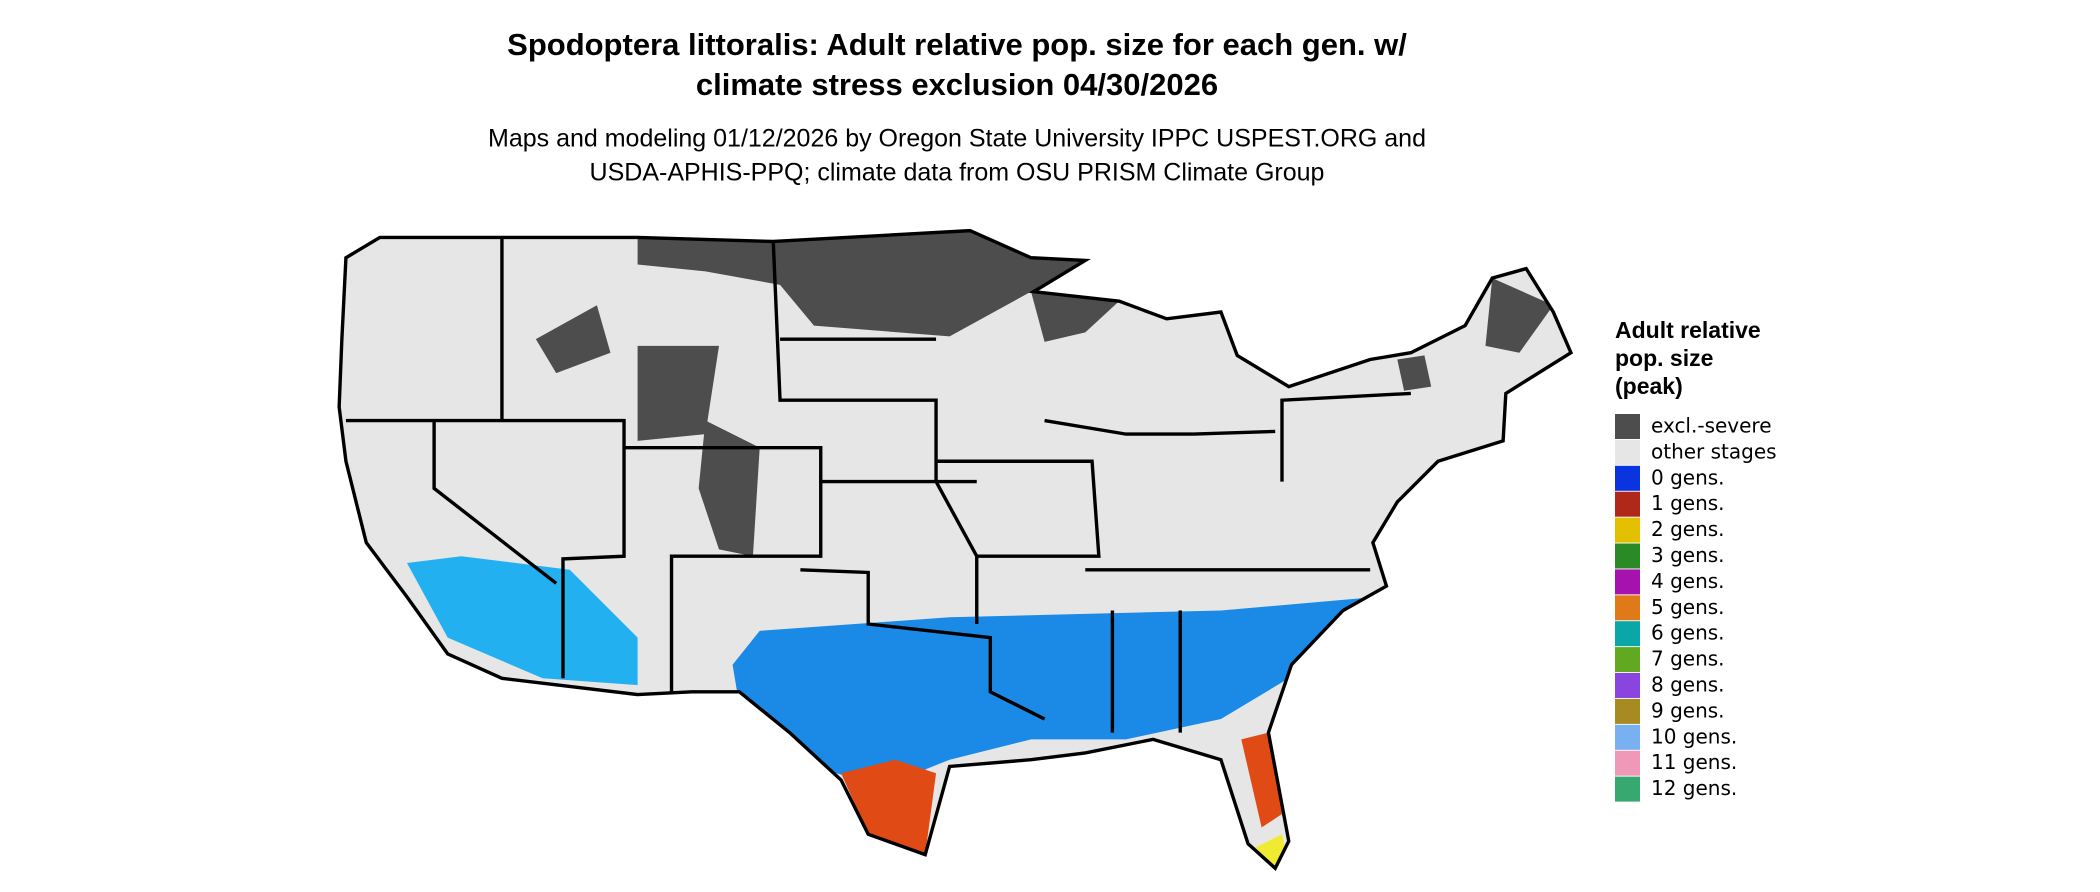  I want to click on legend-label: 10 gens., so click(1694, 736).